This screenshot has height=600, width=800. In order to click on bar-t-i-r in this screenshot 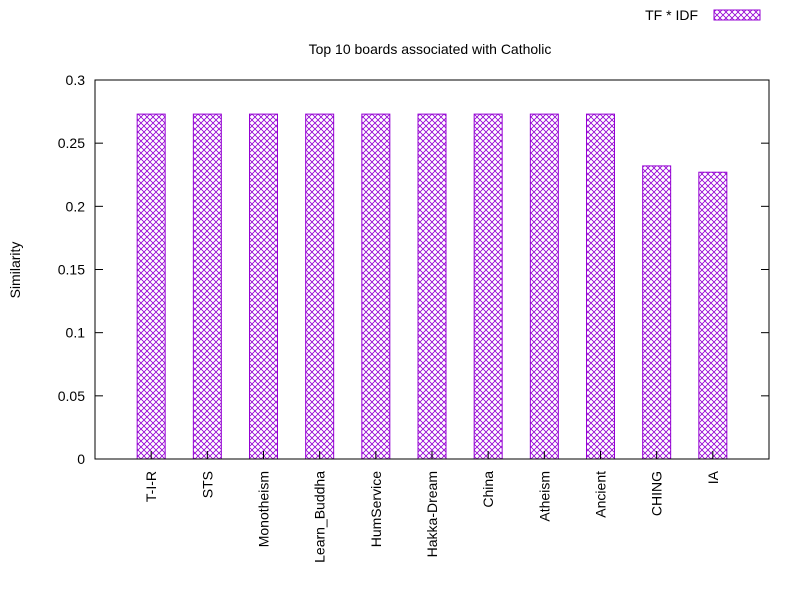, I will do `click(151, 286)`.